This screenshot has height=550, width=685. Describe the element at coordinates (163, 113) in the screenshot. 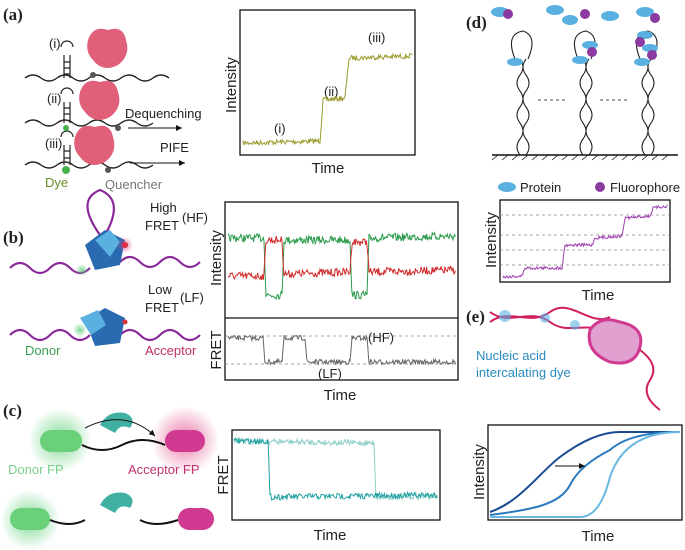

I see `annotation: Dequenching` at that location.